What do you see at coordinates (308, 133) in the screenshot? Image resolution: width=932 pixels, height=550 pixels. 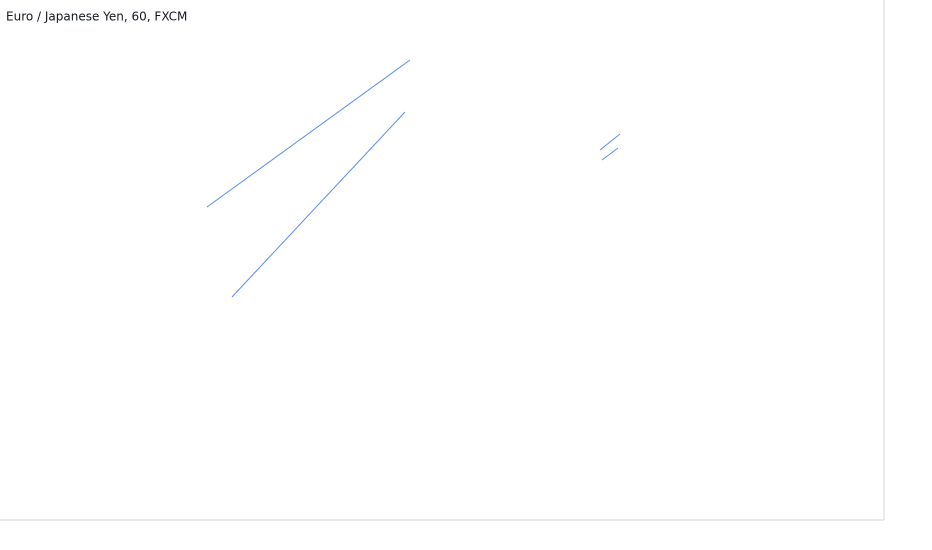 I see `channel-upper` at bounding box center [308, 133].